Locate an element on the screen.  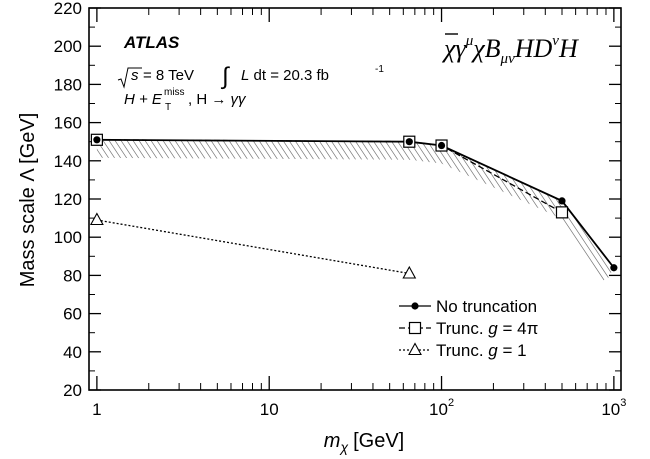
x-axis-title: mχ [GeV] is located at coordinates (364, 442).